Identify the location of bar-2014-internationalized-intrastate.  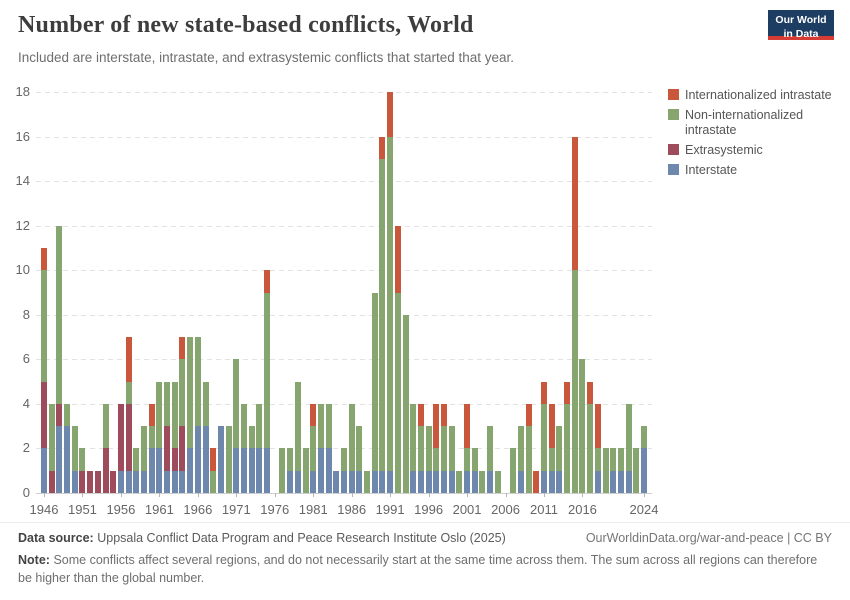
(567, 392).